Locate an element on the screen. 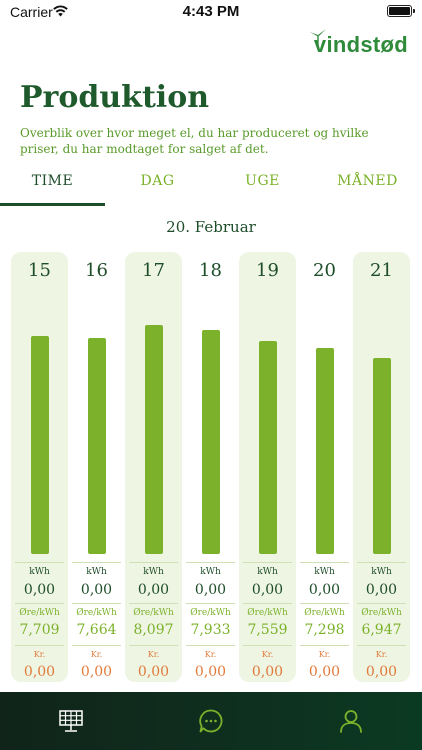 This screenshot has height=750, width=422. period-tabs: TIME DAG UGE MÅNED is located at coordinates (211, 188).